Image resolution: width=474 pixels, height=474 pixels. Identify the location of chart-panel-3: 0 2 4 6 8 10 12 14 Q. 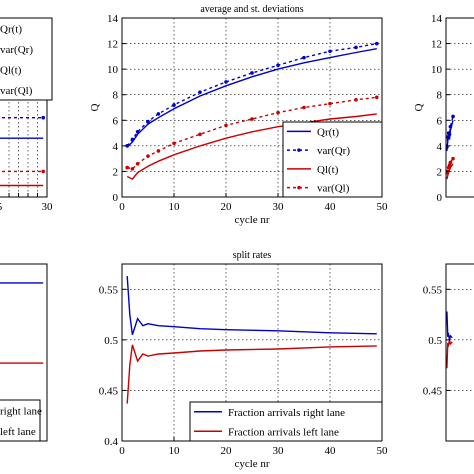
(443, 108).